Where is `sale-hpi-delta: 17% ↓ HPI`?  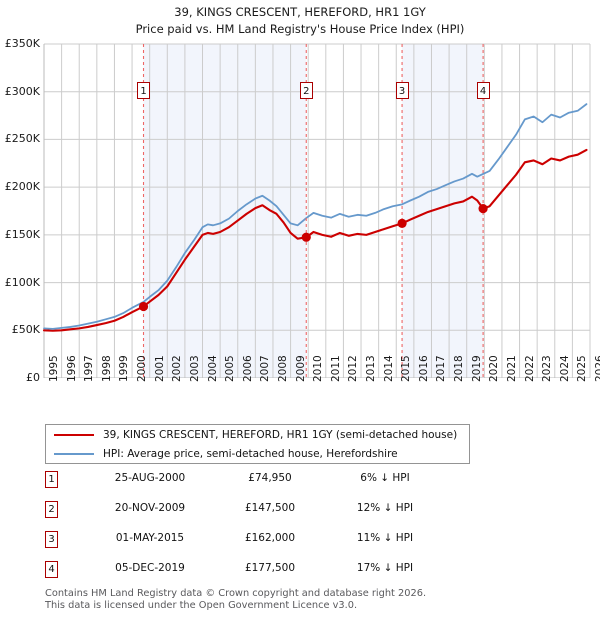 sale-hpi-delta: 17% ↓ HPI is located at coordinates (385, 568).